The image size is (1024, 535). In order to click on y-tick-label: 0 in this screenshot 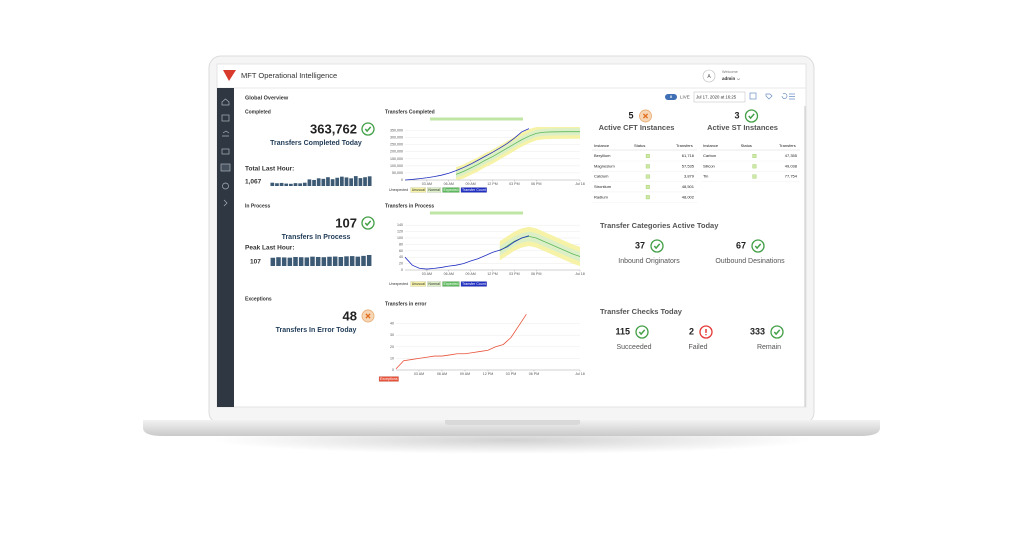, I will do `click(402, 180)`.